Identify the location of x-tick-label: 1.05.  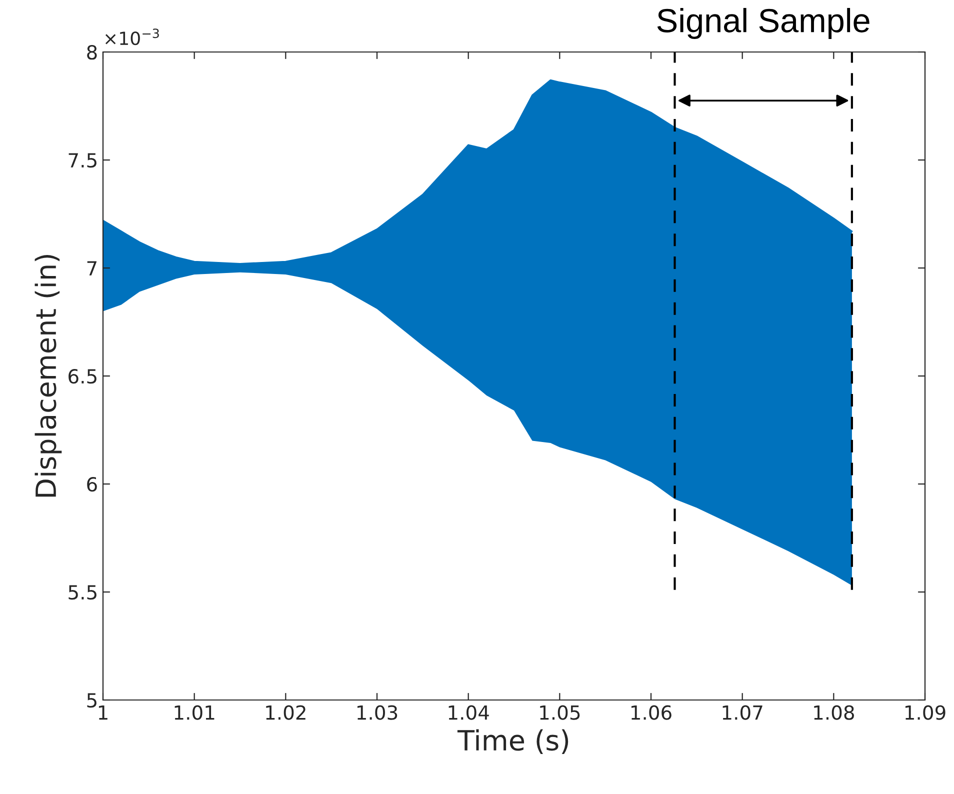
(560, 712).